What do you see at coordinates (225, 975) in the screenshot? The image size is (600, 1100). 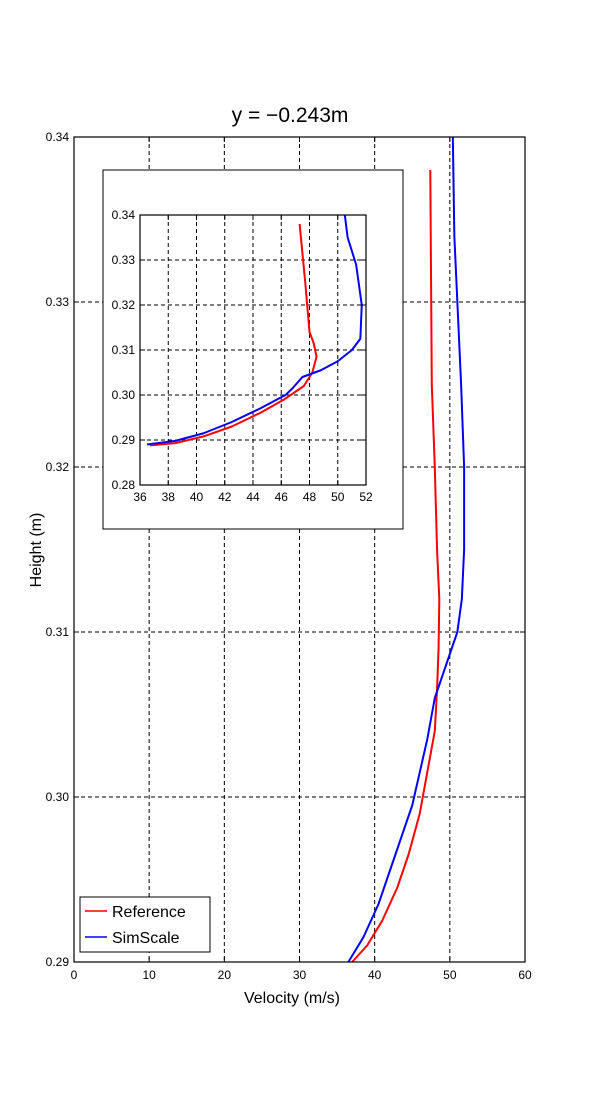 I see `main-x-tick-label: 20` at bounding box center [225, 975].